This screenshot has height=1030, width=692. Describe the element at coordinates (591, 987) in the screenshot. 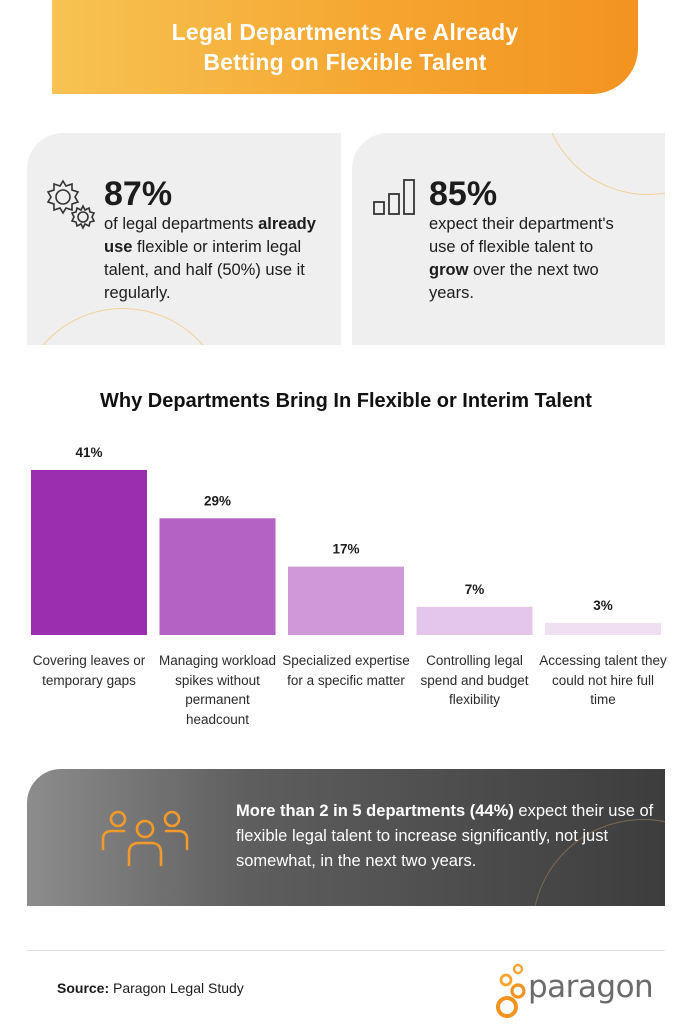

I see `logo-wordmark: paragon` at that location.